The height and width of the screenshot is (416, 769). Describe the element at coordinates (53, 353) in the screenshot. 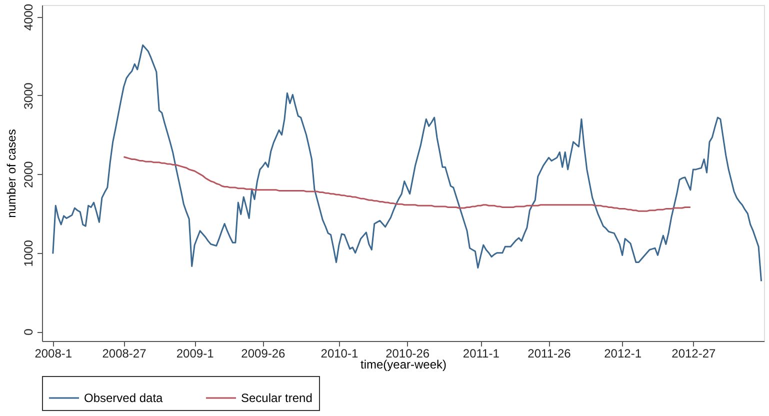

I see `x-tick-label: 2008-1` at that location.